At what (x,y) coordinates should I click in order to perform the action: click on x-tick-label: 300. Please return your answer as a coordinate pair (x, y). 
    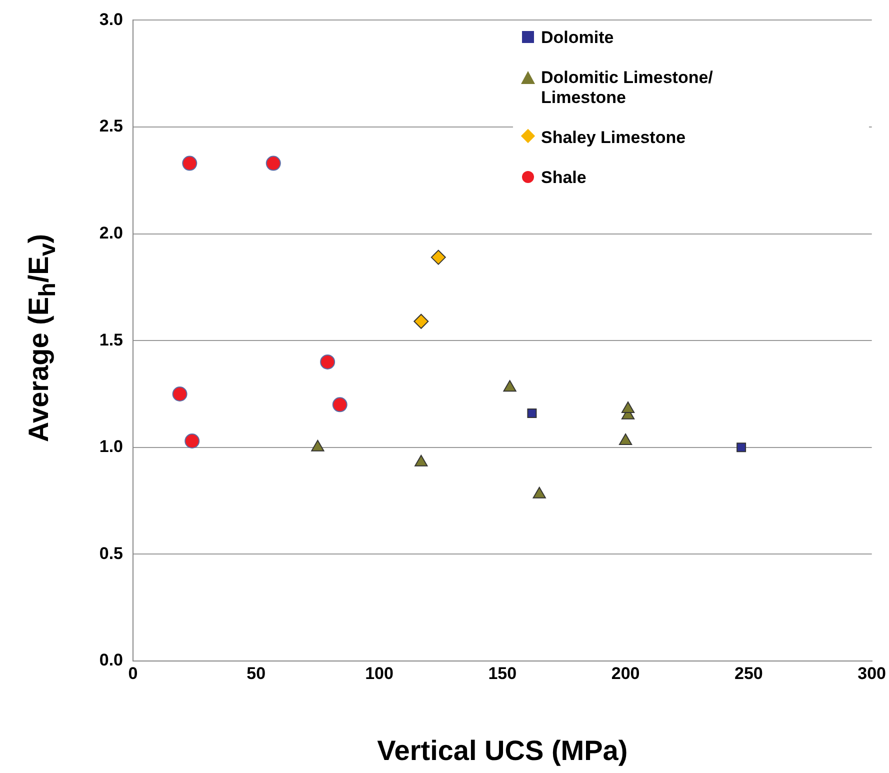
    Looking at the image, I should click on (872, 673).